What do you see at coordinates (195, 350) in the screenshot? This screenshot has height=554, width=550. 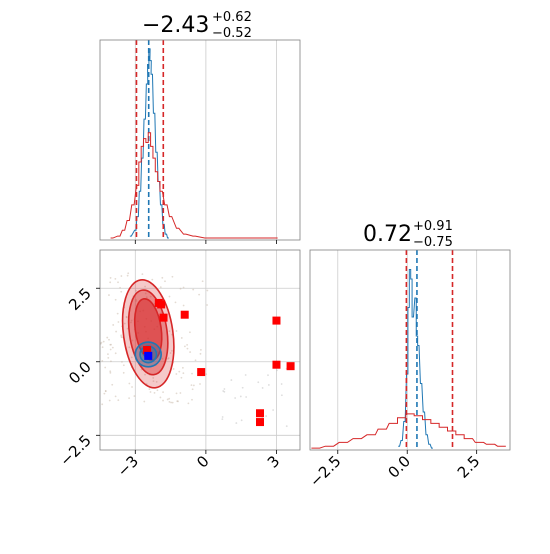 I see `joint-content` at bounding box center [195, 350].